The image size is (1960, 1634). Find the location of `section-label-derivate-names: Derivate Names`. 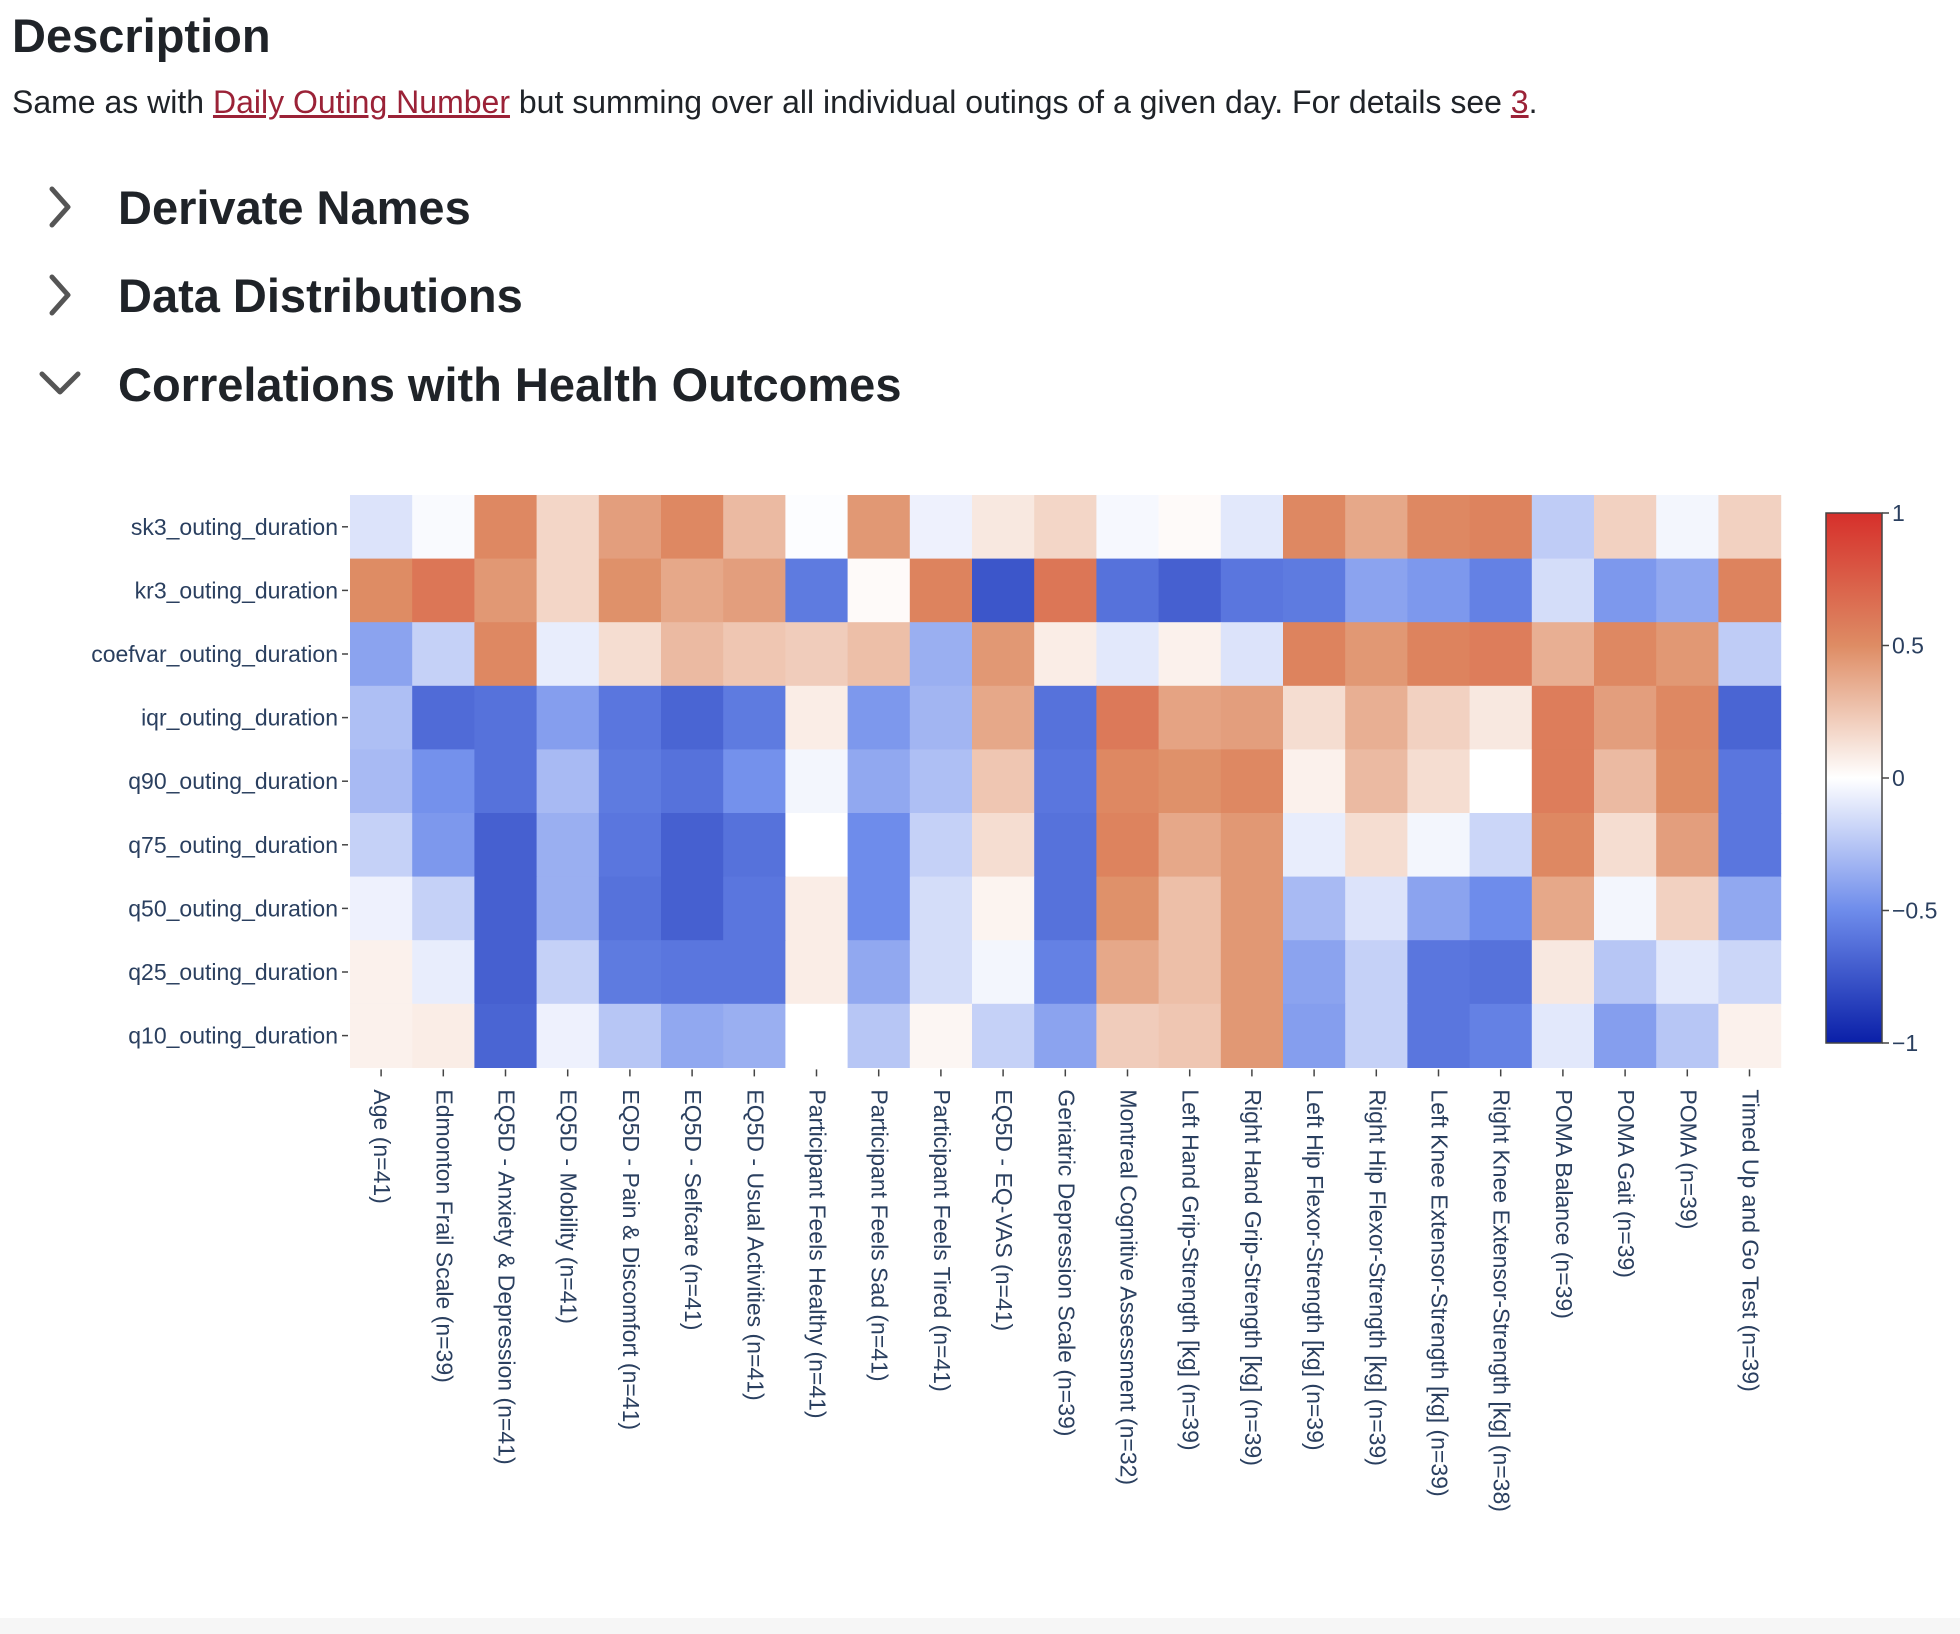

section-label-derivate-names: Derivate Names is located at coordinates (294, 207).